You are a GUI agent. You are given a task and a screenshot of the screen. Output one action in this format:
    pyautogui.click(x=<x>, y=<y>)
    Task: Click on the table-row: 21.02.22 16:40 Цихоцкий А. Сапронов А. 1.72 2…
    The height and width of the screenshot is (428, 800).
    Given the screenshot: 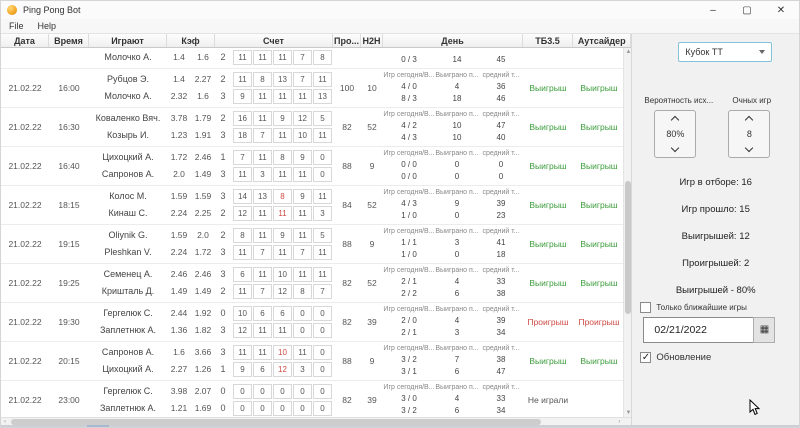 What is the action you would take?
    pyautogui.click(x=313, y=166)
    